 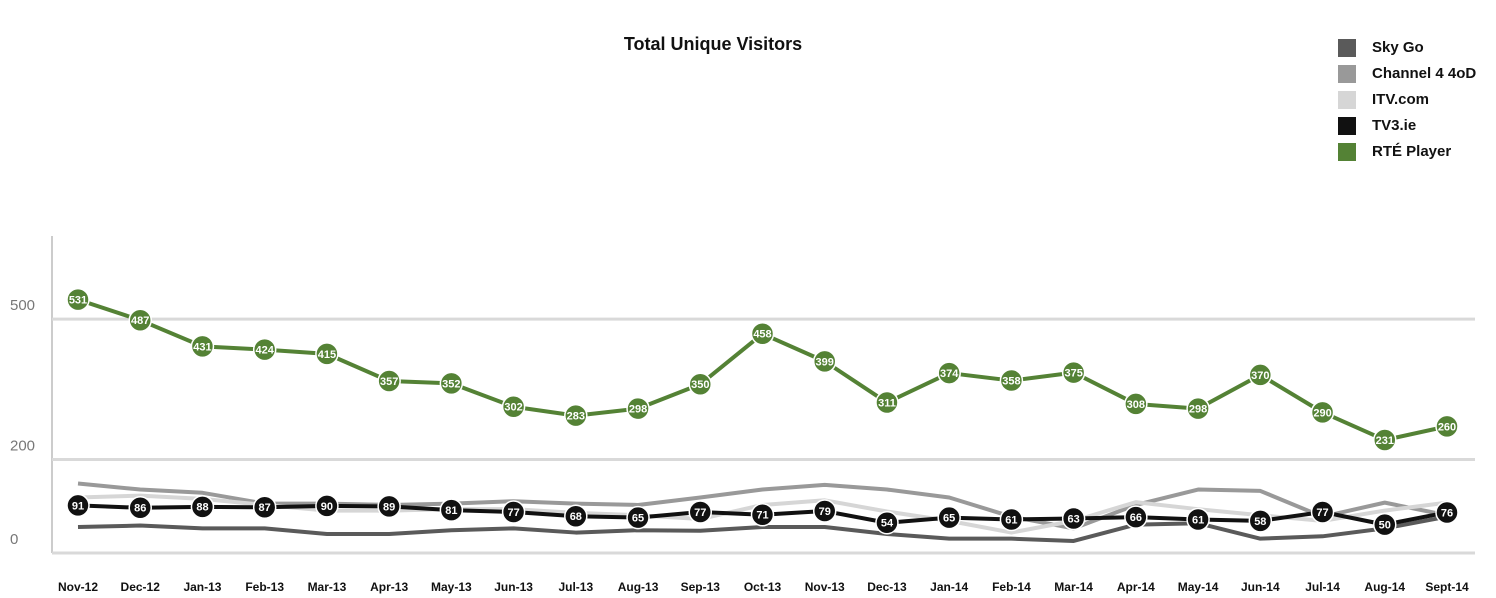 I want to click on data-label: 260, so click(x=1447, y=427).